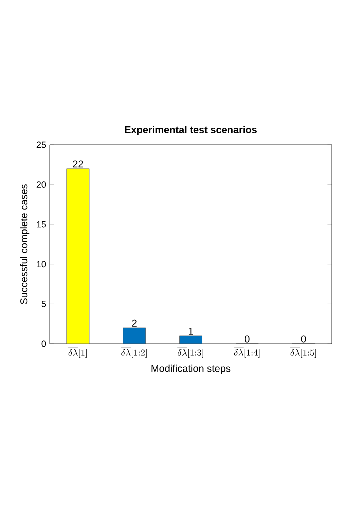  I want to click on x-tick-label: $\overline{\delta\lambda}[1{:}2]$, so click(134, 353).